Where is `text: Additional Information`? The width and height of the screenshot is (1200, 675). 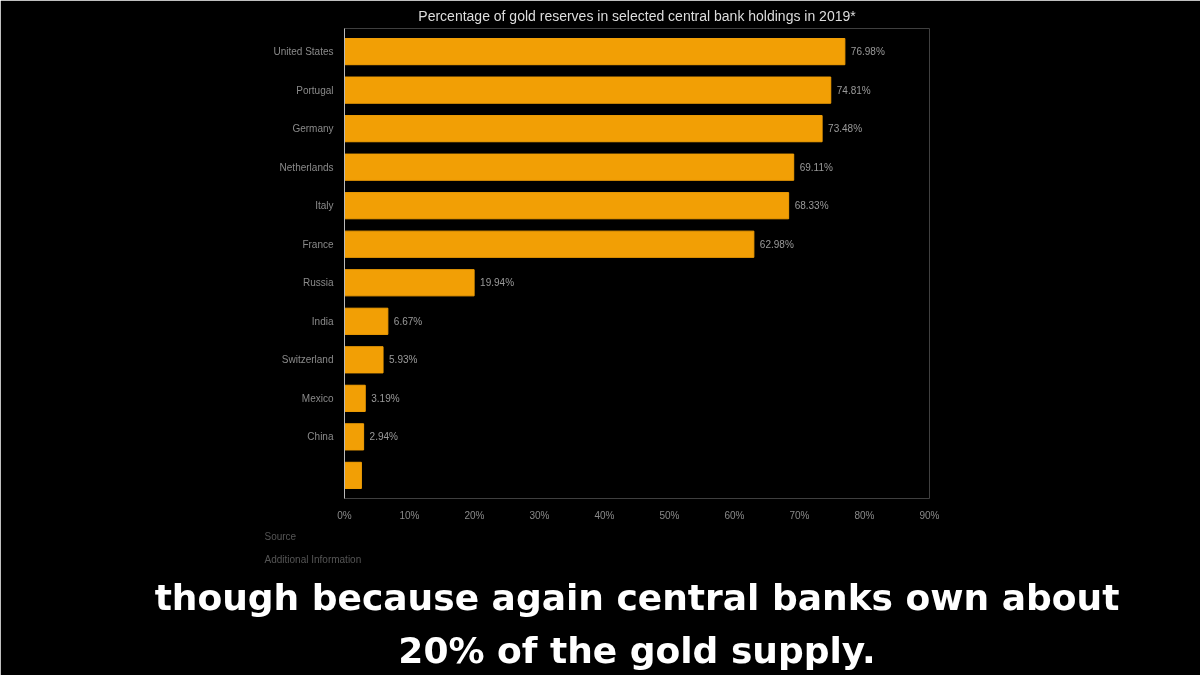 text: Additional Information is located at coordinates (313, 559).